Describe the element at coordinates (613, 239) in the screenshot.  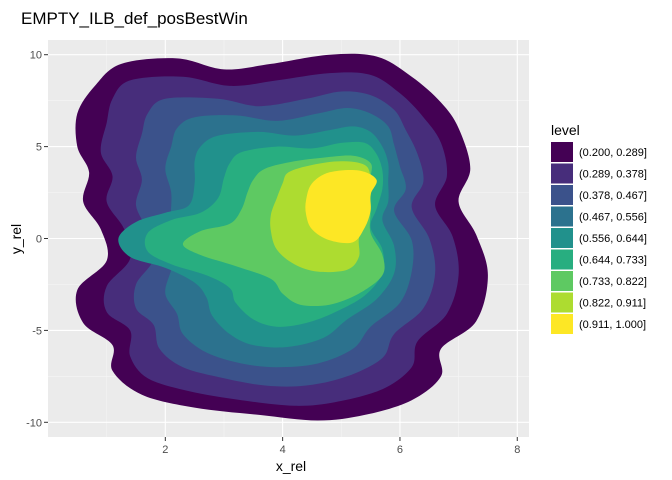
I see `legend-label: (0.556, 0.644]` at that location.